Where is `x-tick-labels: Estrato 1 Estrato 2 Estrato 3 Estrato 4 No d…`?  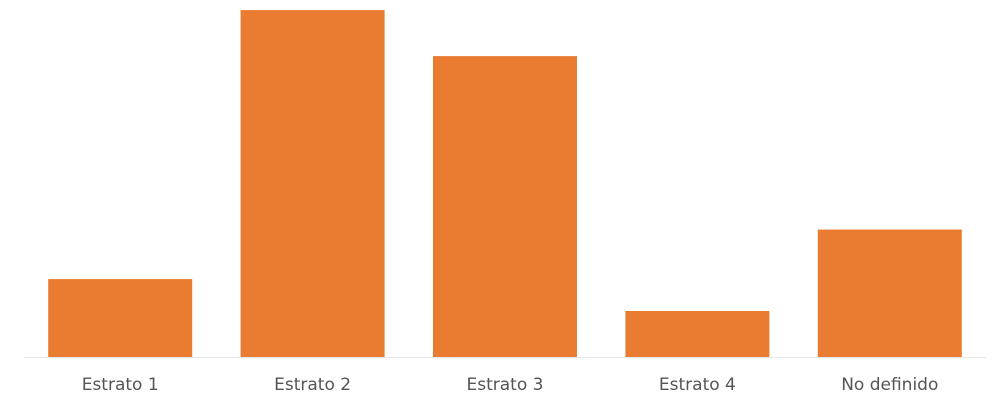 x-tick-labels: Estrato 1 Estrato 2 Estrato 3 Estrato 4 No d… is located at coordinates (510, 385).